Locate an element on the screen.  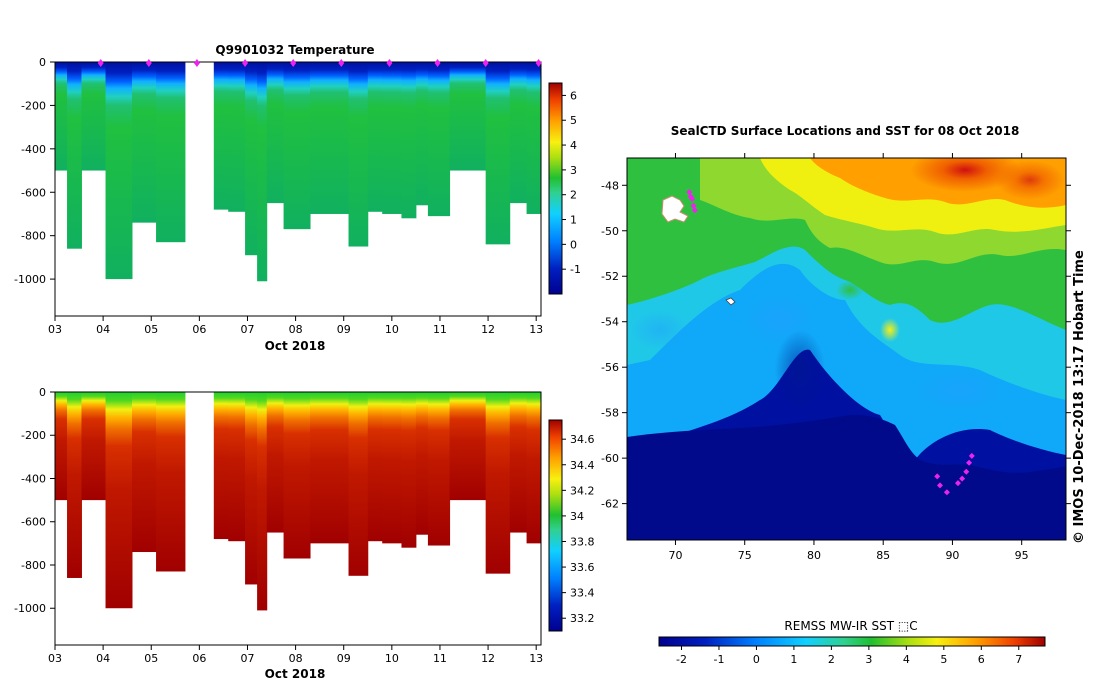
temperature-y-tick-label: -1000 is located at coordinates (30, 279).